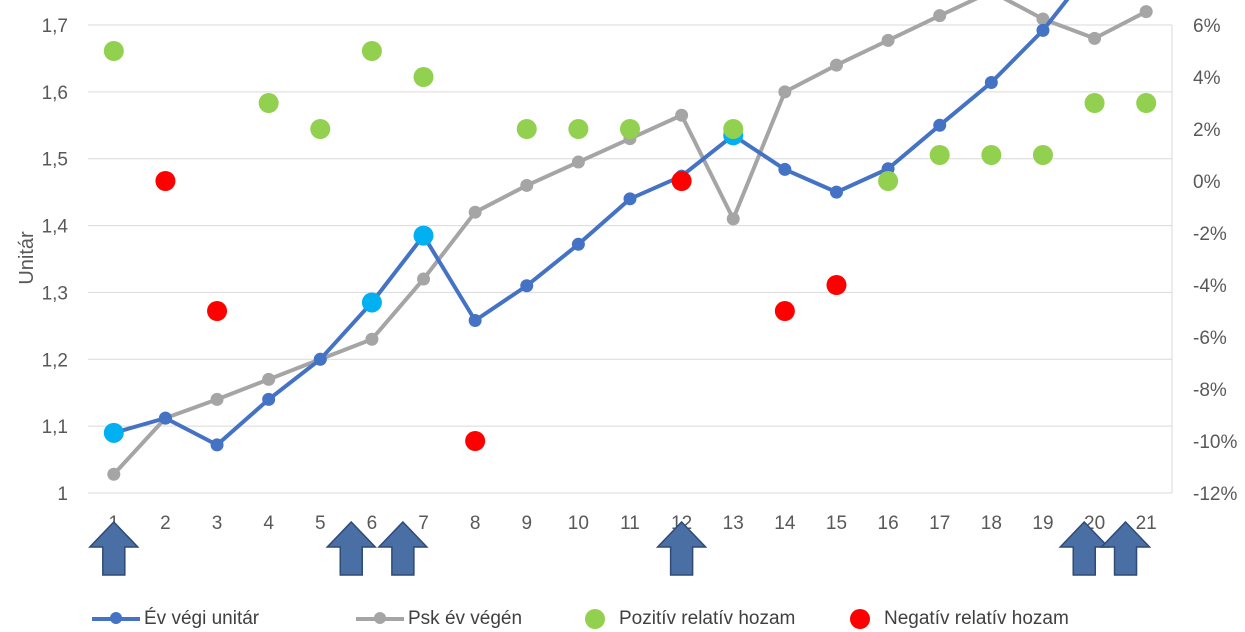  Describe the element at coordinates (202, 618) in the screenshot. I see `legend-label-unitar: Év végi unitár` at that location.